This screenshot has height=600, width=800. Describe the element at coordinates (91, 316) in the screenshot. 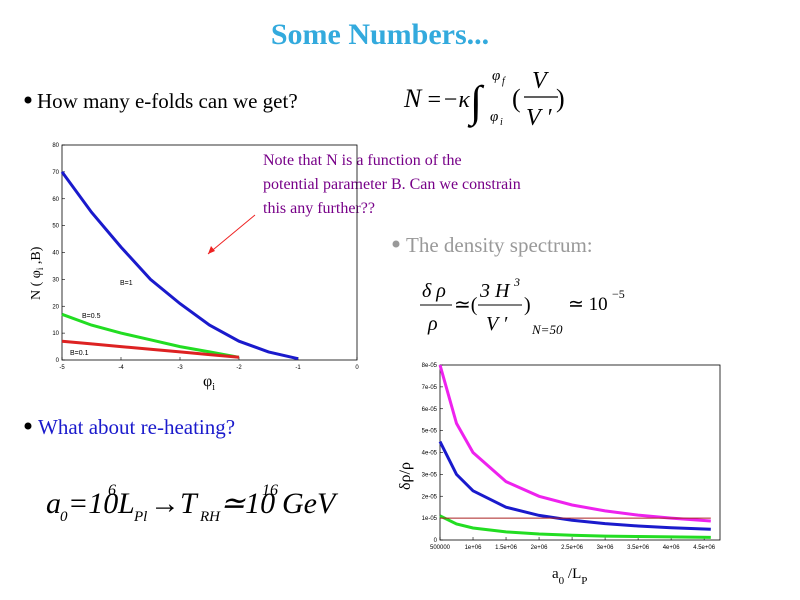

I see `series-label: B=0.5` at that location.